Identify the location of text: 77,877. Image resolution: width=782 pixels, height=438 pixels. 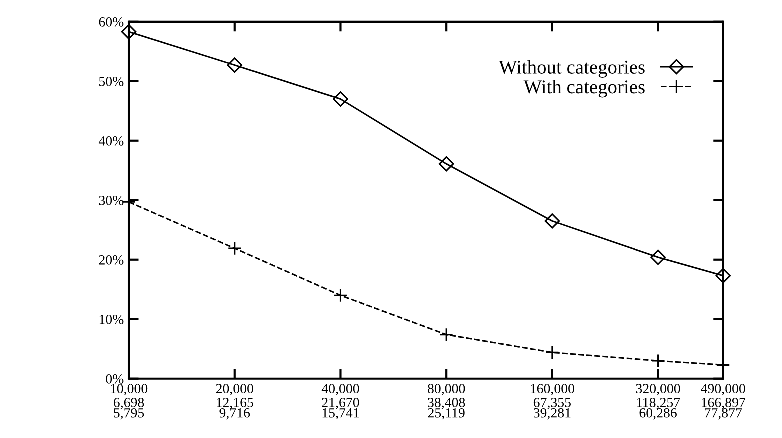
(723, 414).